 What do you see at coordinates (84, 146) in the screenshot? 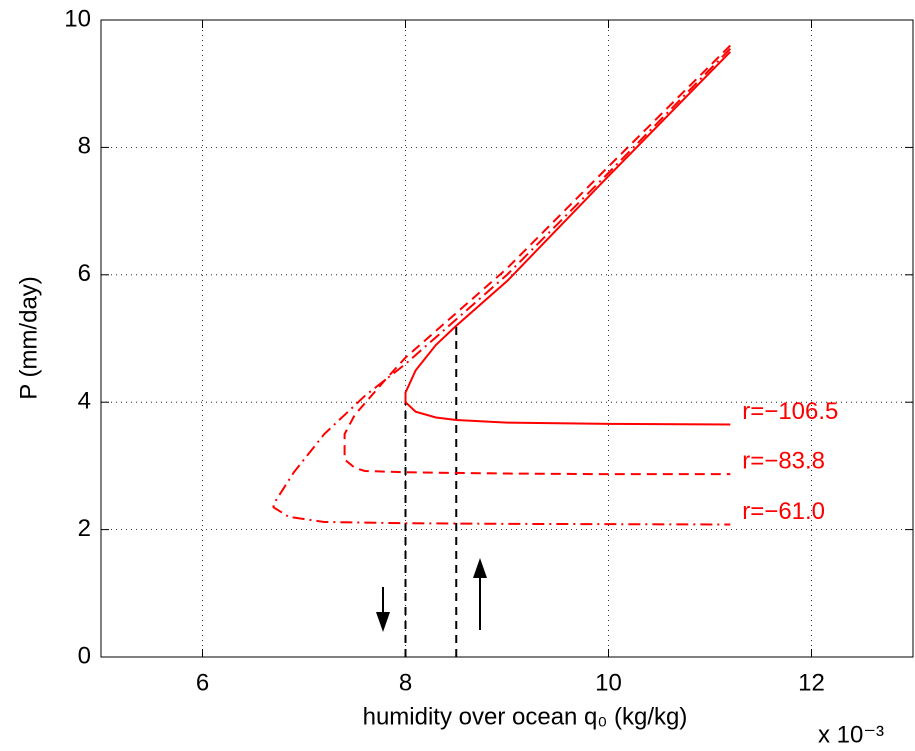
I see `y-tick-label: 8` at bounding box center [84, 146].